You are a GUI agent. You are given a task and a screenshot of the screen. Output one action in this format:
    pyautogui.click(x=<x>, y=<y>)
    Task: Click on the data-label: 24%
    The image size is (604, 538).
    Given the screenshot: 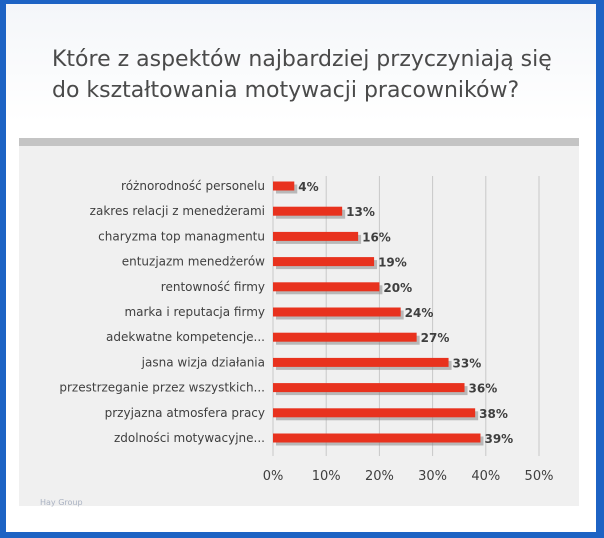 What is the action you would take?
    pyautogui.click(x=419, y=313)
    